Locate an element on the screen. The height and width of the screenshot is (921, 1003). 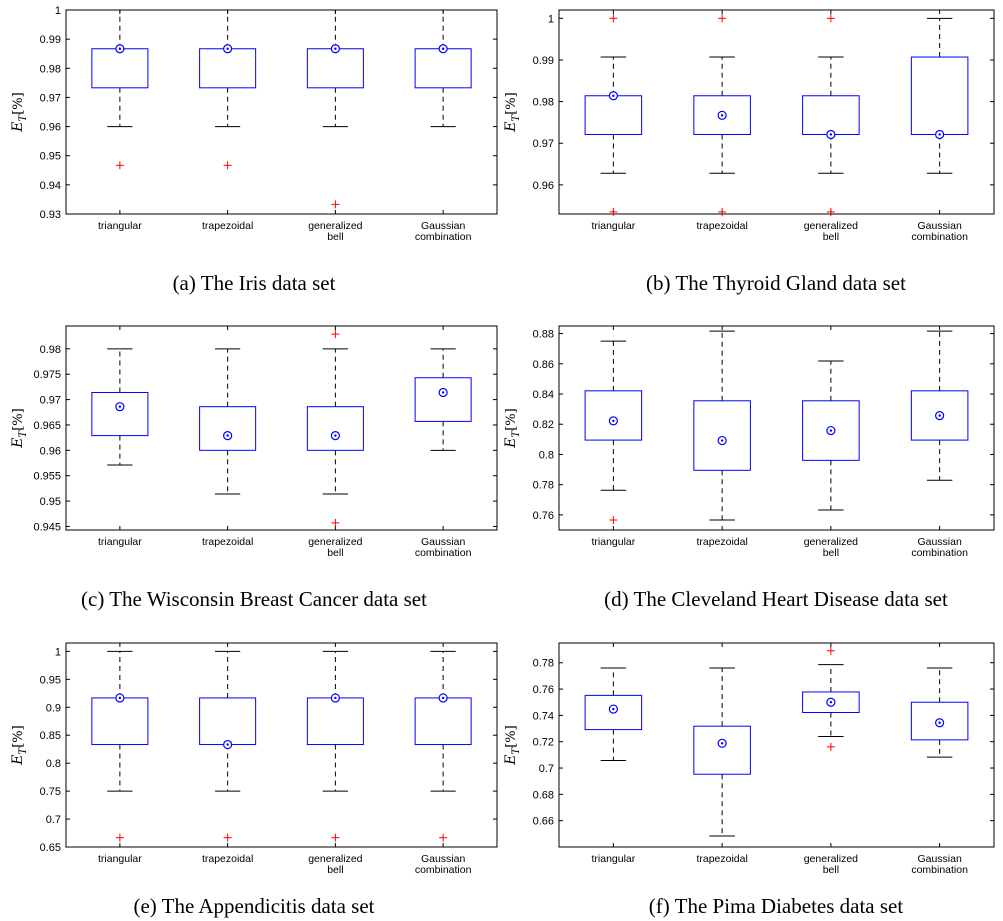
y-tick-label: 0.86 is located at coordinates (543, 365).